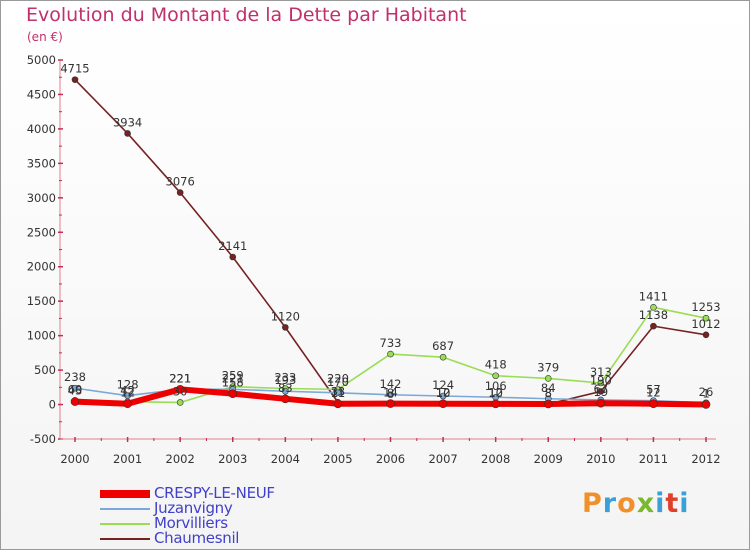  I want to click on data-label-1: 67, so click(601, 389).